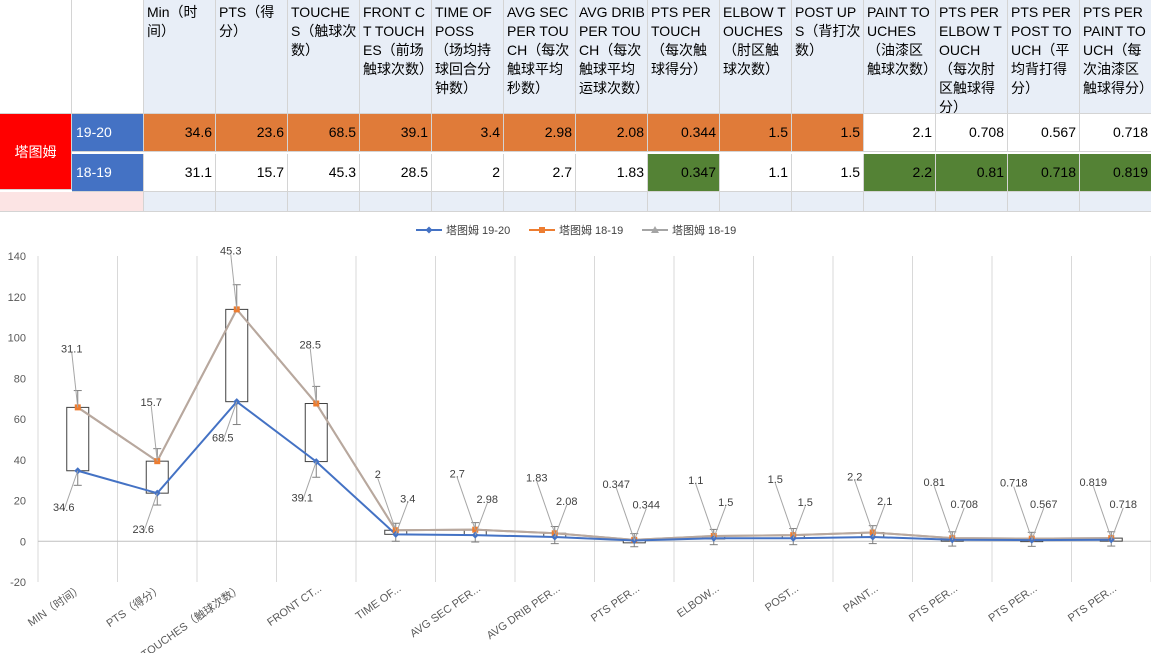 The image size is (1151, 653). What do you see at coordinates (1115, 173) in the screenshot?
I see `table-cell: 0.819` at bounding box center [1115, 173].